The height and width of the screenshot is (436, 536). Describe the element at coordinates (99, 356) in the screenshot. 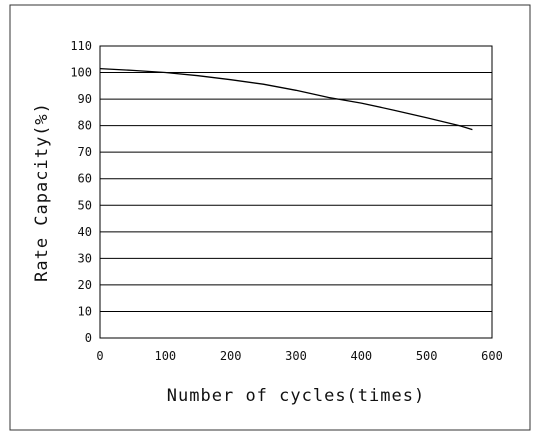

I see `x-tick-label: 0` at that location.